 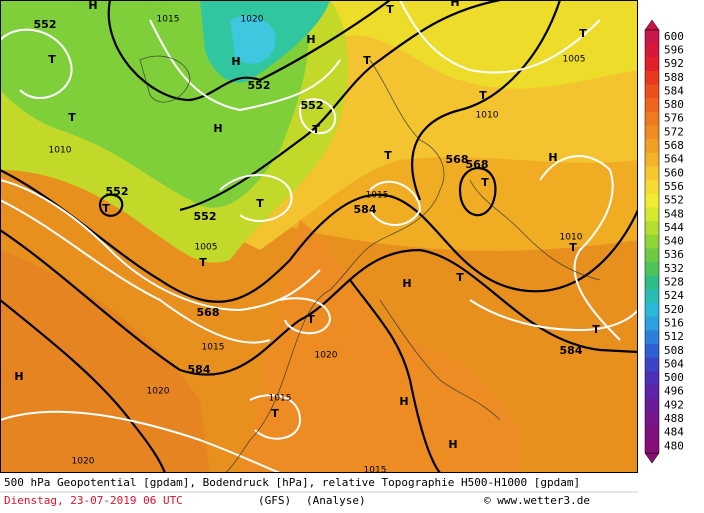 I want to click on legend-label: 584, so click(x=674, y=90).